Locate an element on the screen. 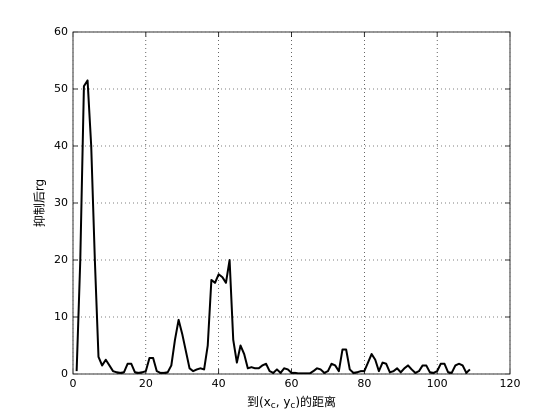 Image resolution: width=560 pixels, height=420 pixels. x-axis-label-part: , y is located at coordinates (283, 402).